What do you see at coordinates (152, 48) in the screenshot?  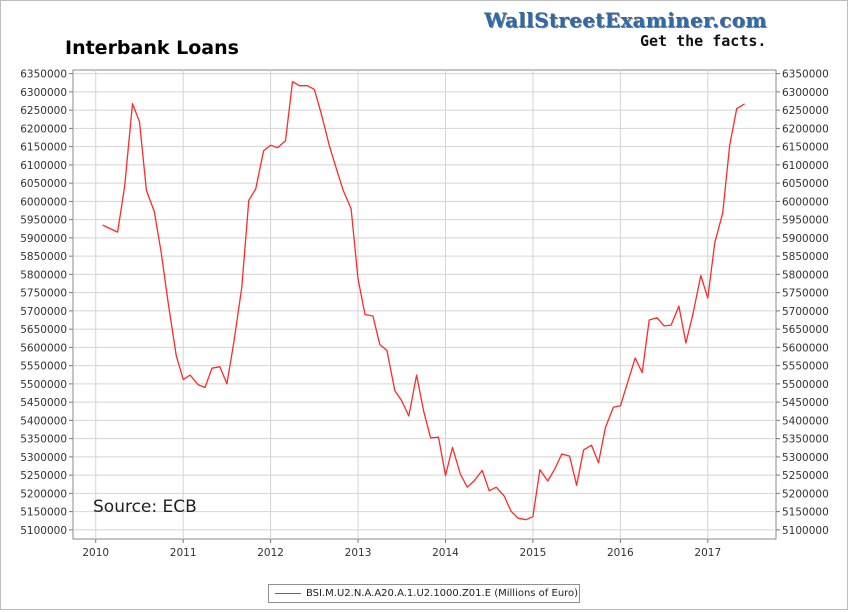 I see `chart-title: Interbank Loans` at bounding box center [152, 48].